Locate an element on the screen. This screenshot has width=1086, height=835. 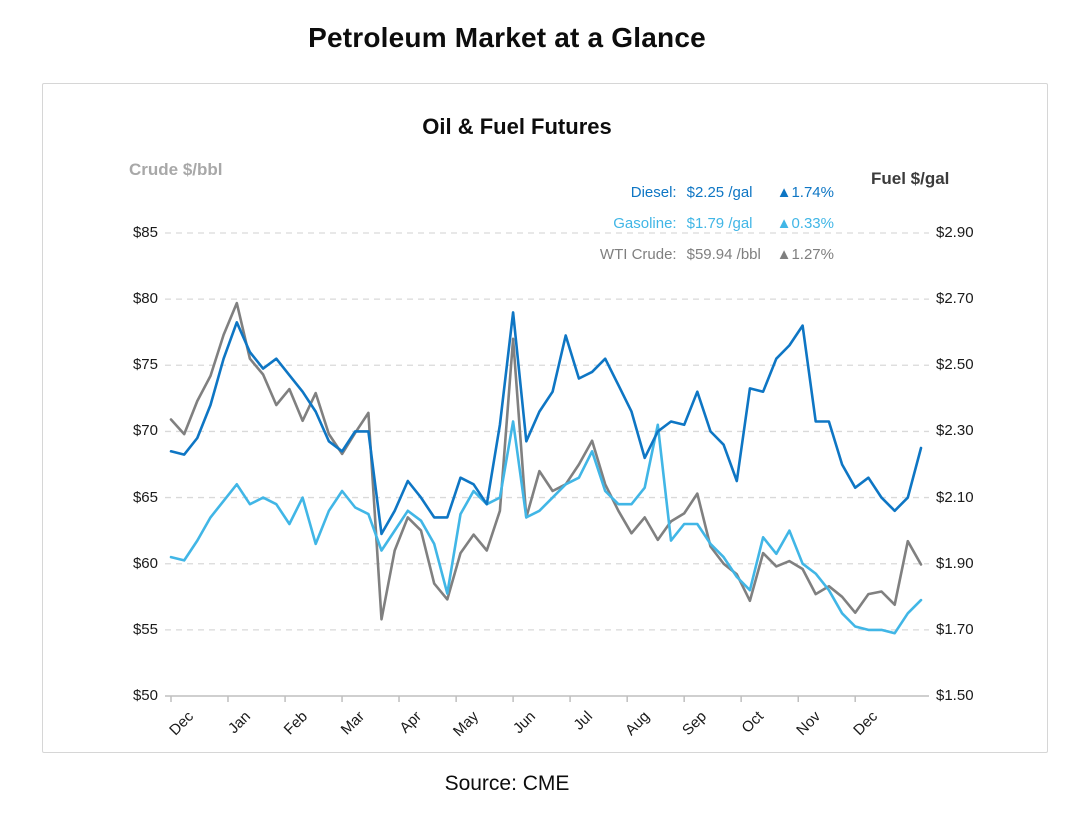
legend-change-gasoline: ▲0.33% is located at coordinates (805, 223).